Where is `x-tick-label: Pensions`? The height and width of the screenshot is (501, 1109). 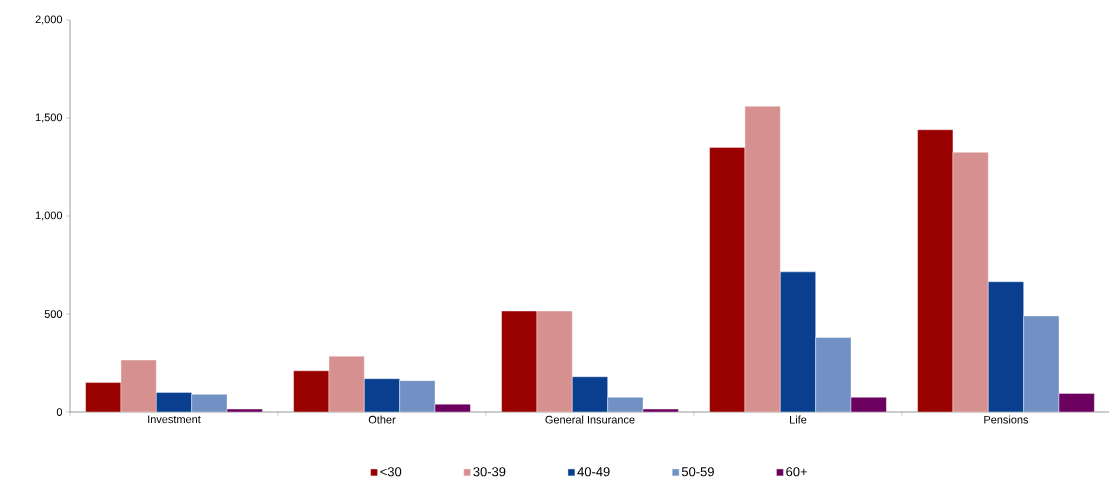
x-tick-label: Pensions is located at coordinates (1006, 419).